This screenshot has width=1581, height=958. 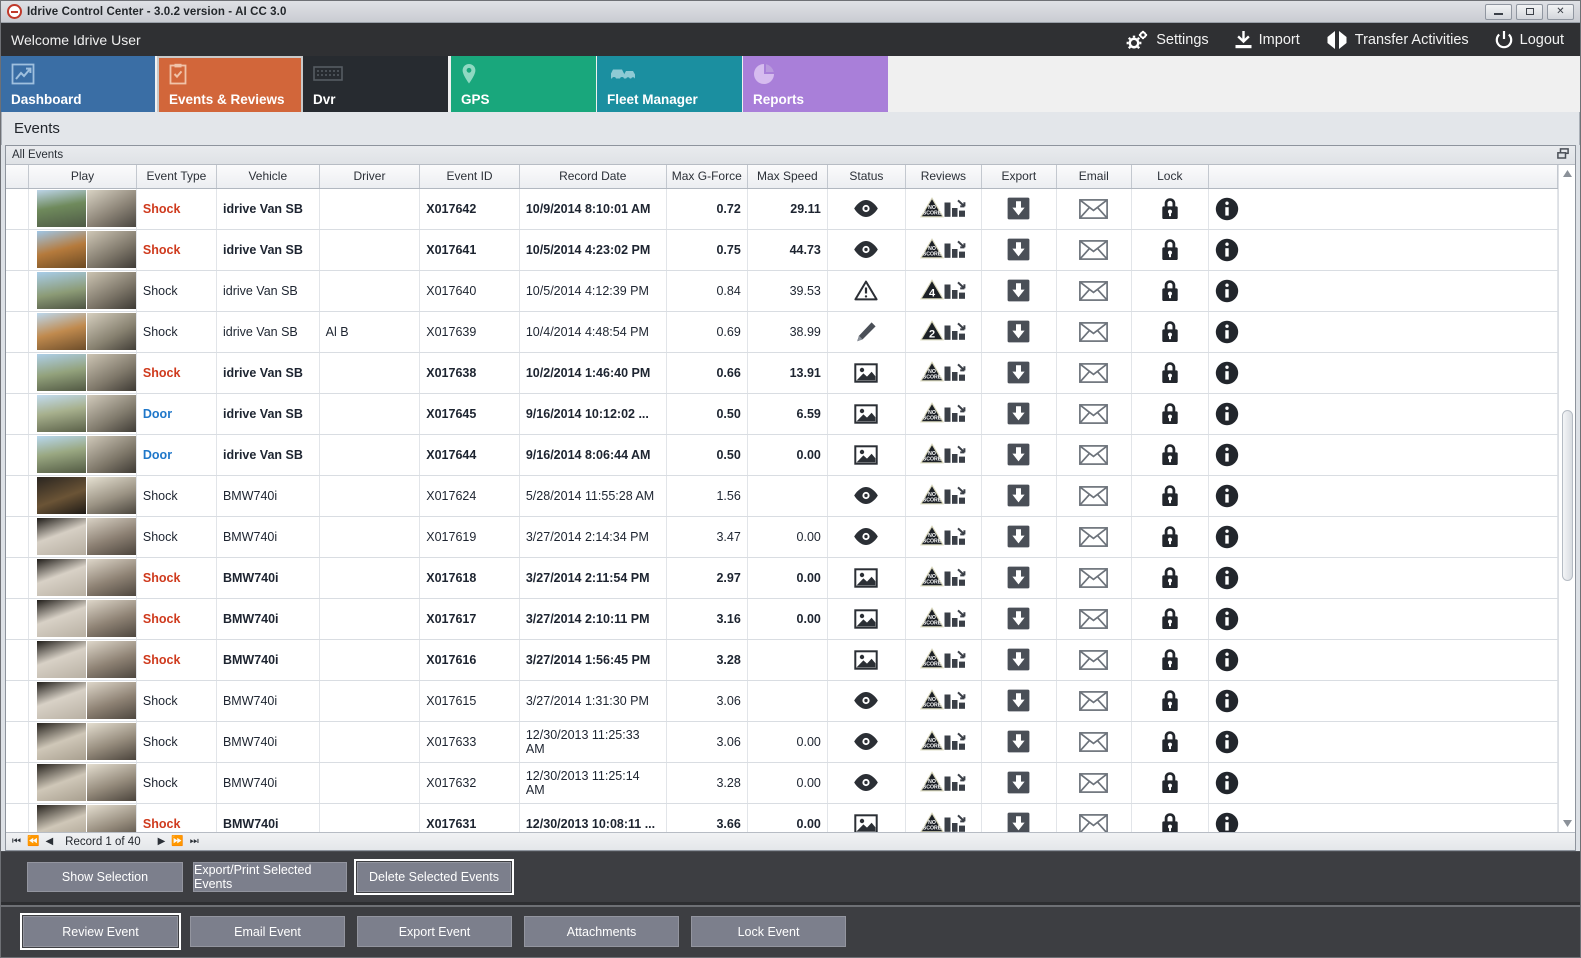 What do you see at coordinates (1167, 40) in the screenshot?
I see `menu-item-settings: Settings` at bounding box center [1167, 40].